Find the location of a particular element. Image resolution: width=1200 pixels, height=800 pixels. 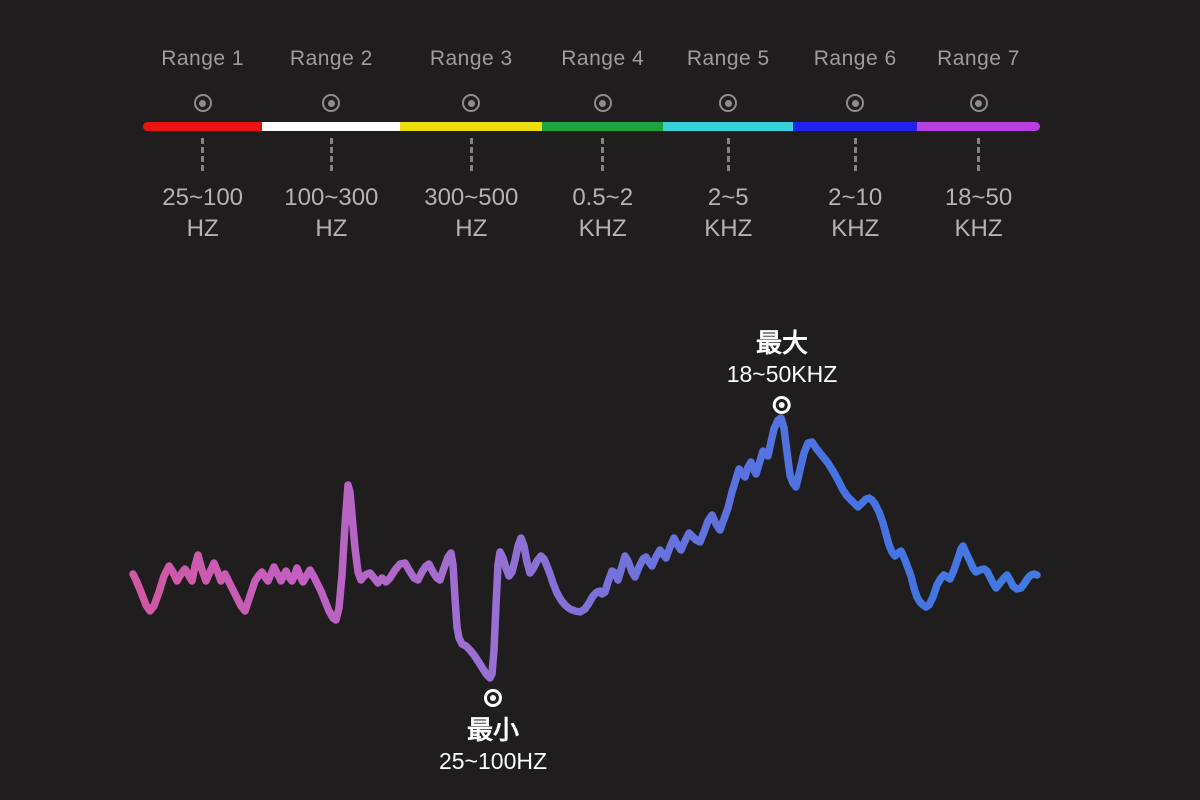

range-label: Range 3 is located at coordinates (471, 58).